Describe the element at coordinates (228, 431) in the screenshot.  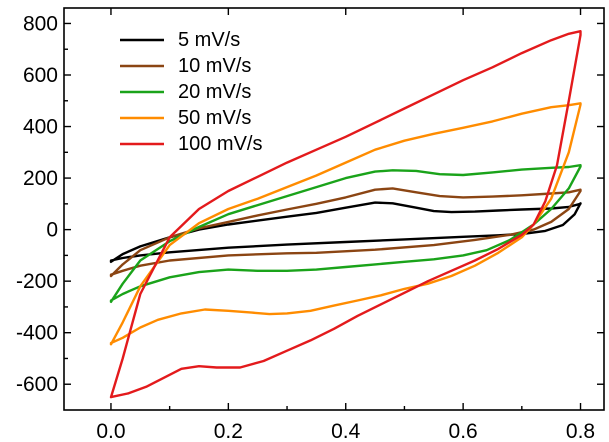
I see `x-tick-label: 0.2` at that location.